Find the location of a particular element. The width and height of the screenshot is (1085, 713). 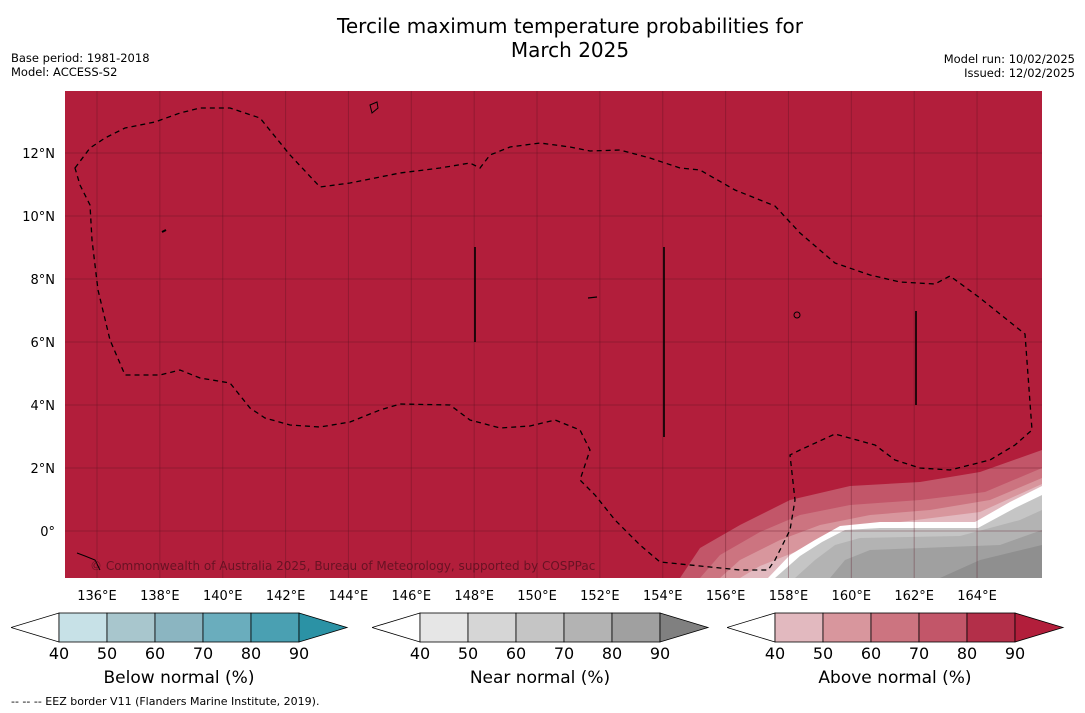

lon-tick-label: 162°E is located at coordinates (914, 596).